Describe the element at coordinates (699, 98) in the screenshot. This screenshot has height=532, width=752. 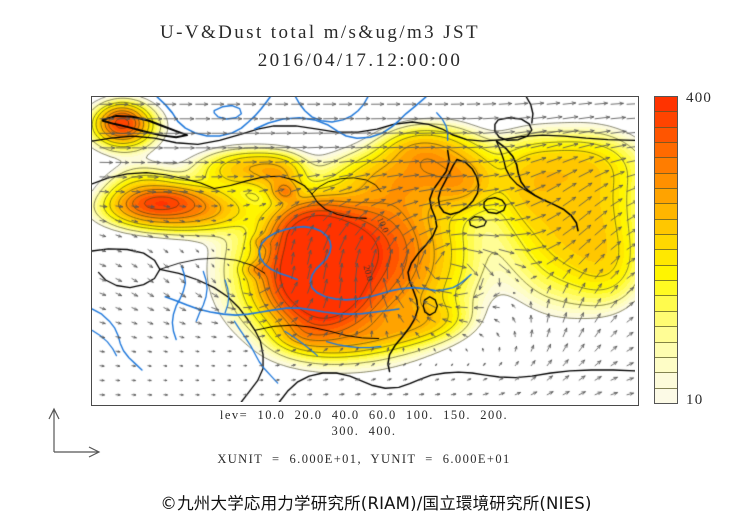
I see `colorbar-max-label: 400` at that location.